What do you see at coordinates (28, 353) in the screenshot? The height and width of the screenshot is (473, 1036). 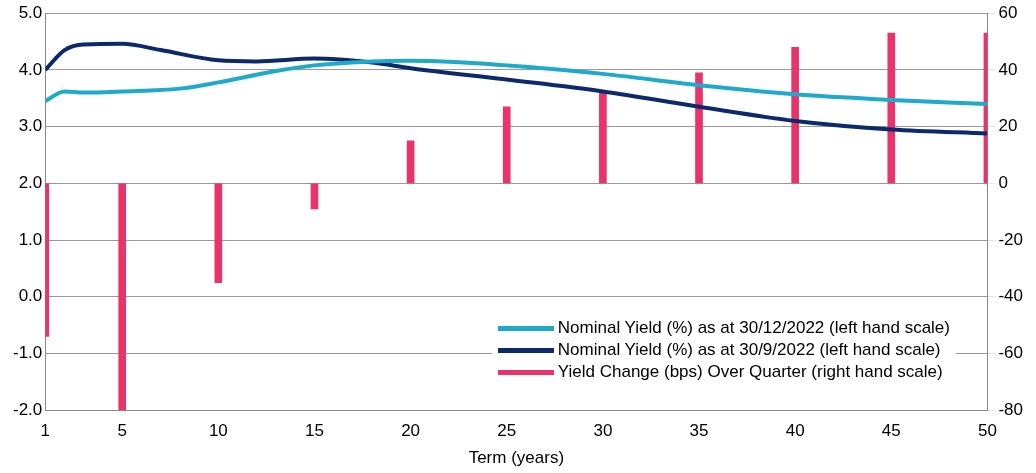 I see `y-tick-label: -1.0` at bounding box center [28, 353].